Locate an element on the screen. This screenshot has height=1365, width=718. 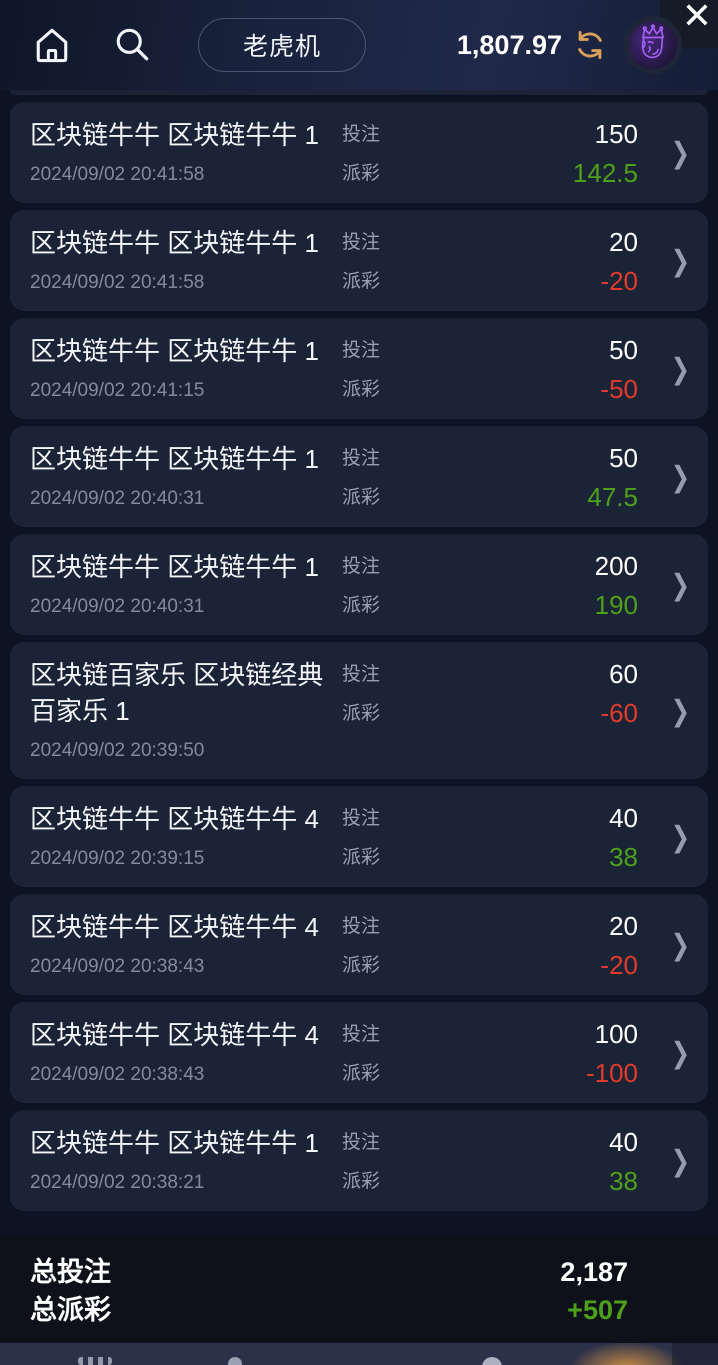
category-label: 老虎机 is located at coordinates (281, 47).